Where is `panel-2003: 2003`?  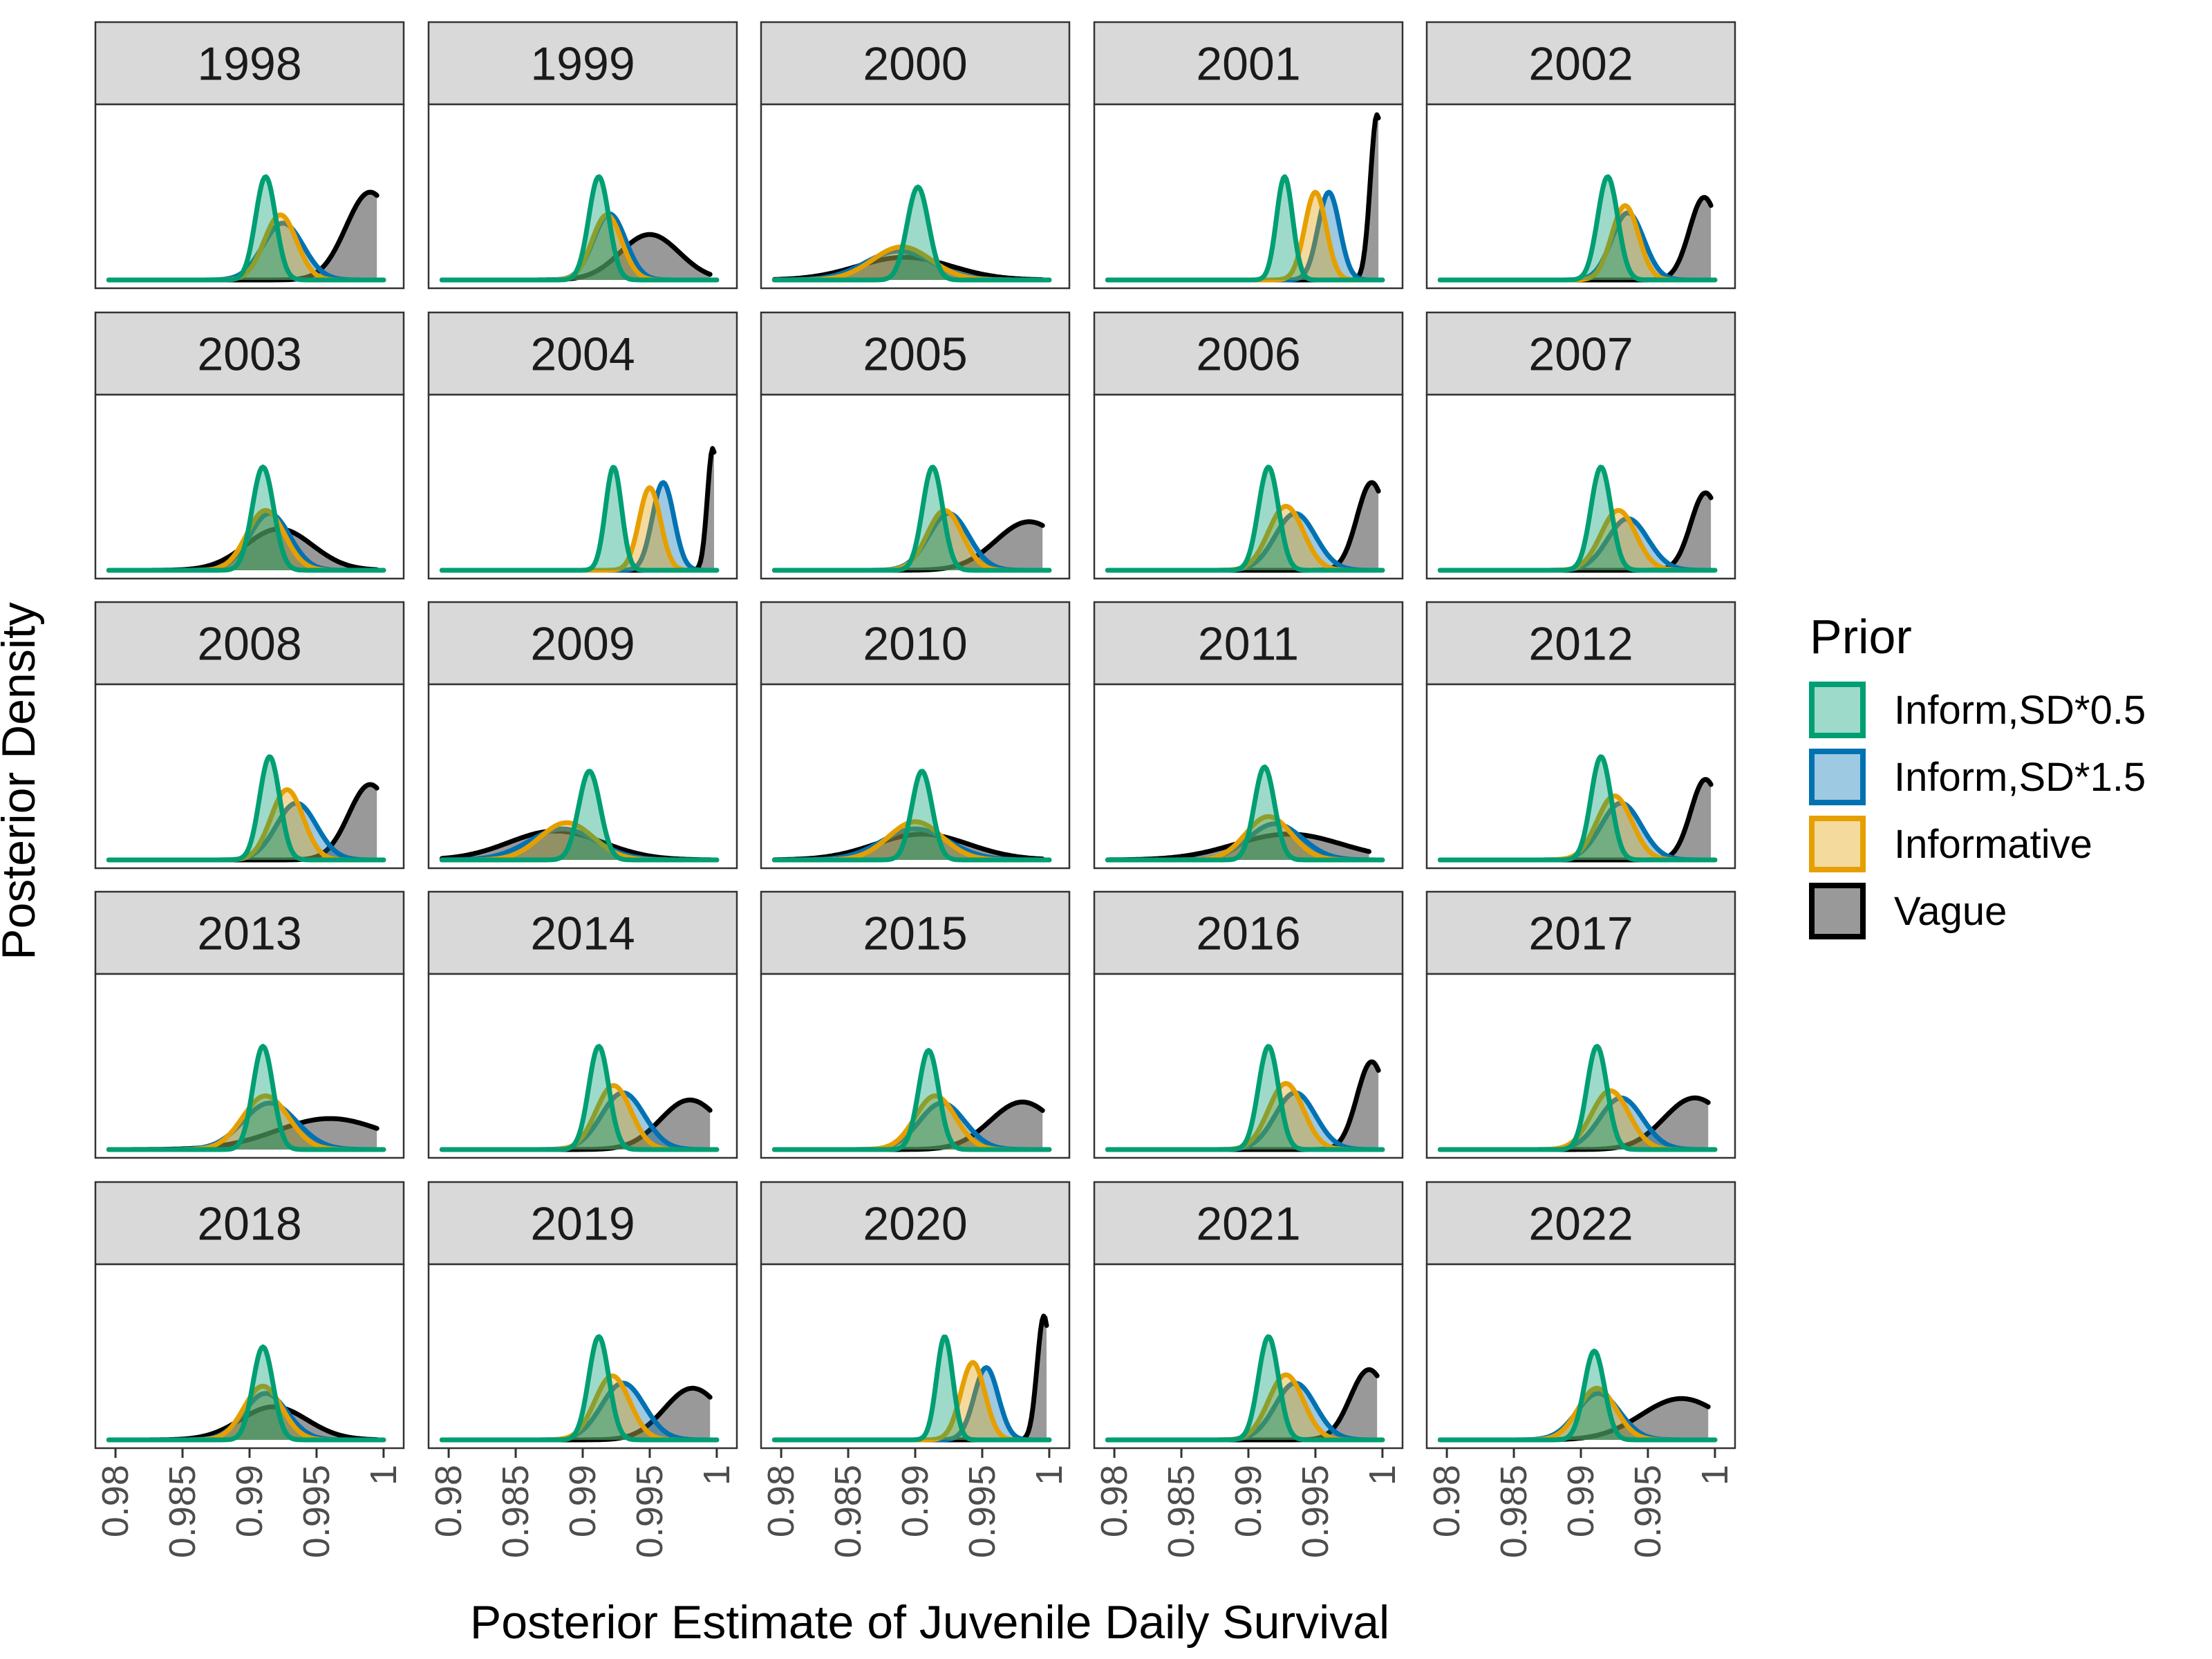
panel-2003: 2003 is located at coordinates (249, 446).